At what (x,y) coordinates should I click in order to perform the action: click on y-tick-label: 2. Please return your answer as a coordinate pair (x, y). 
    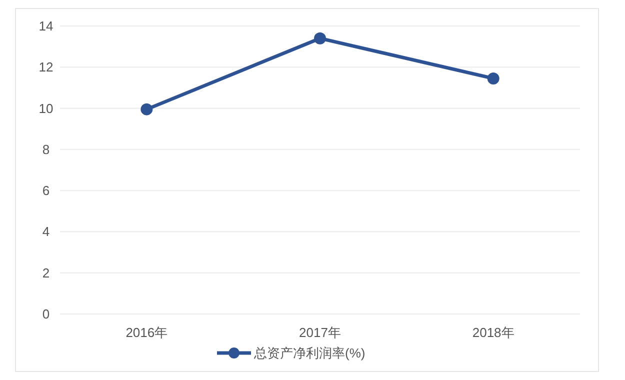
    Looking at the image, I should click on (46, 272).